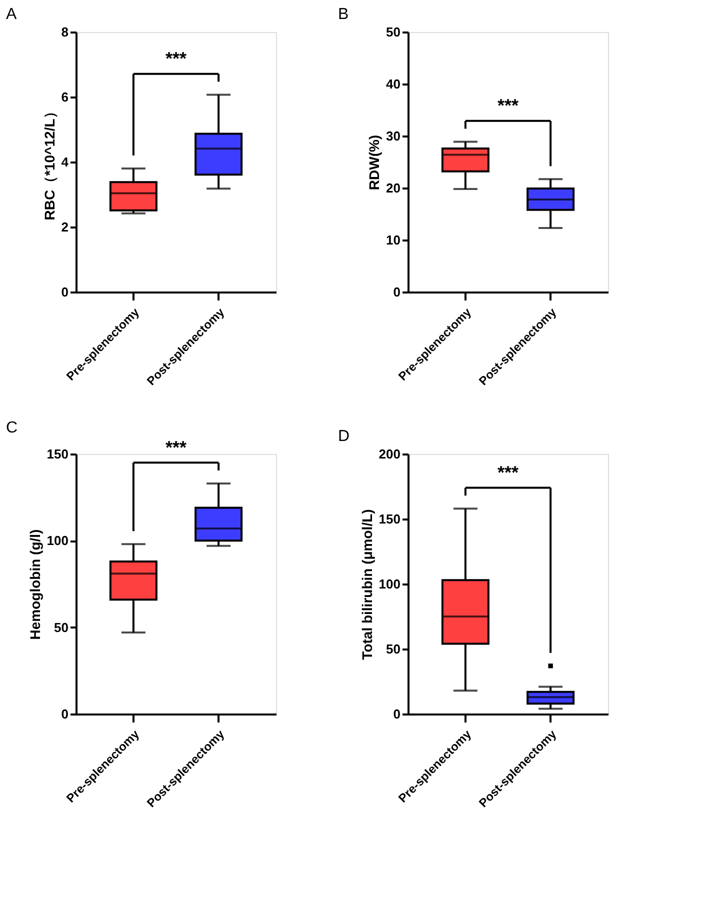  What do you see at coordinates (12, 427) in the screenshot?
I see `chart-title: C` at bounding box center [12, 427].